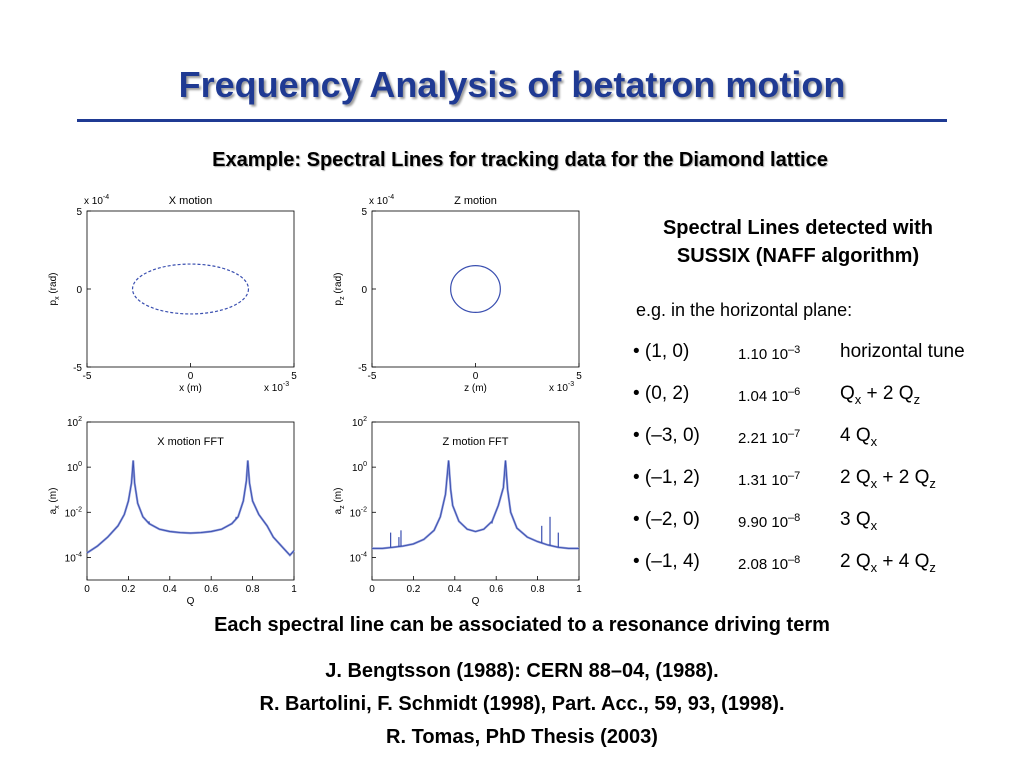 The height and width of the screenshot is (768, 1024). Describe the element at coordinates (769, 521) in the screenshot. I see `spectral-line-amplitude: 9.90 10–8` at that location.